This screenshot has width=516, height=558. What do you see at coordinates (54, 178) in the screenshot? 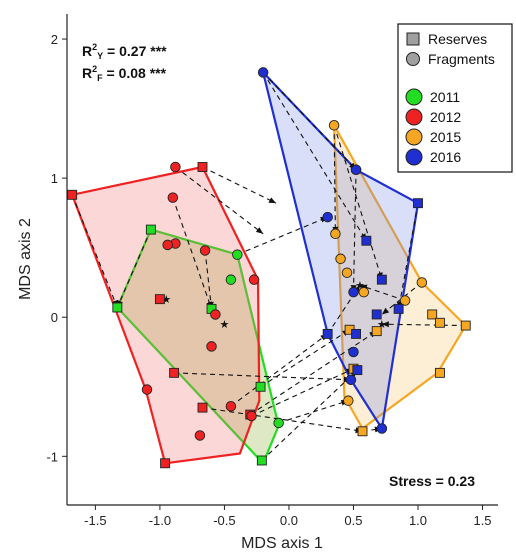
I see `y-tick-label: 1` at bounding box center [54, 178].